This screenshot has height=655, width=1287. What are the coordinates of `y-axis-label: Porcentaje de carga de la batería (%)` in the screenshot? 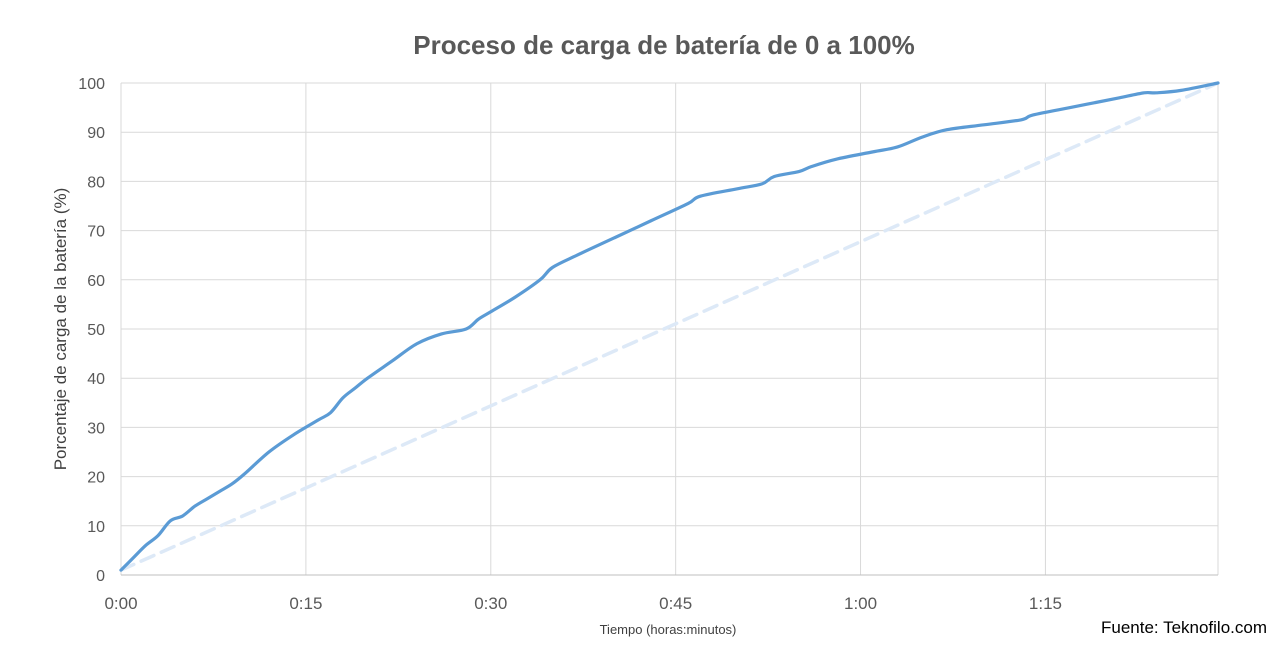 It's located at (60, 329).